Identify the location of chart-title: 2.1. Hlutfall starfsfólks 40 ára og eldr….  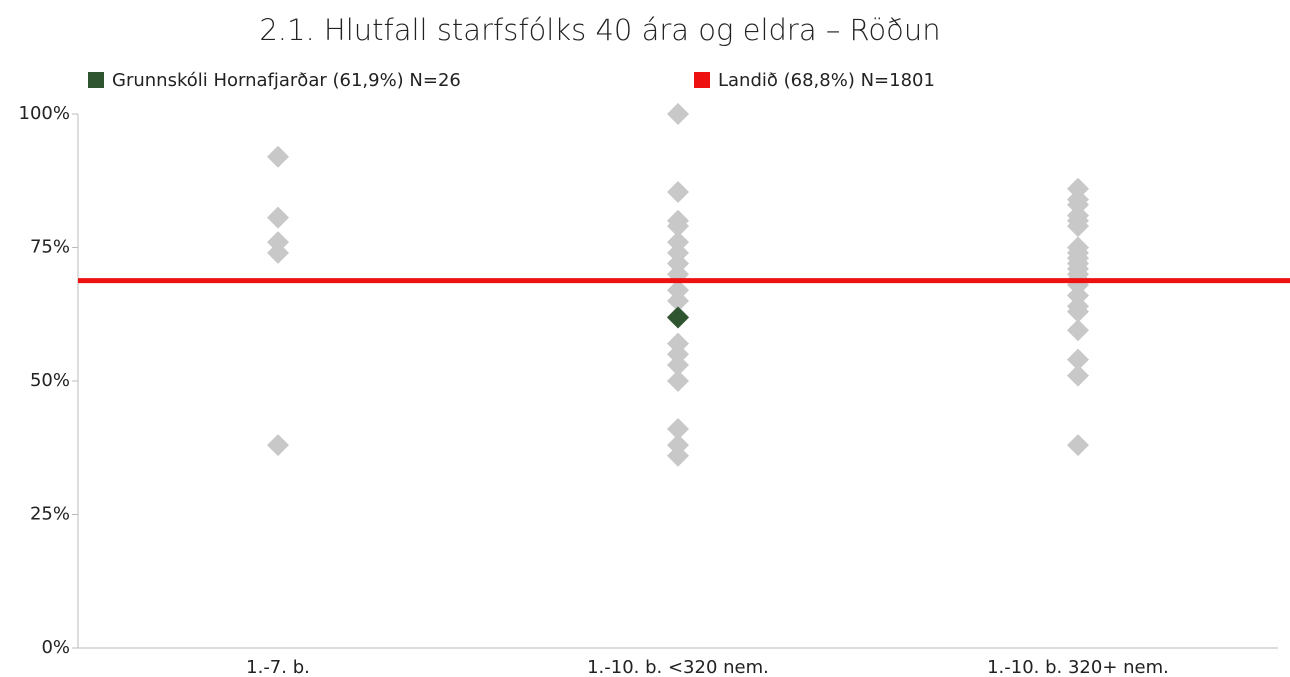
(599, 30).